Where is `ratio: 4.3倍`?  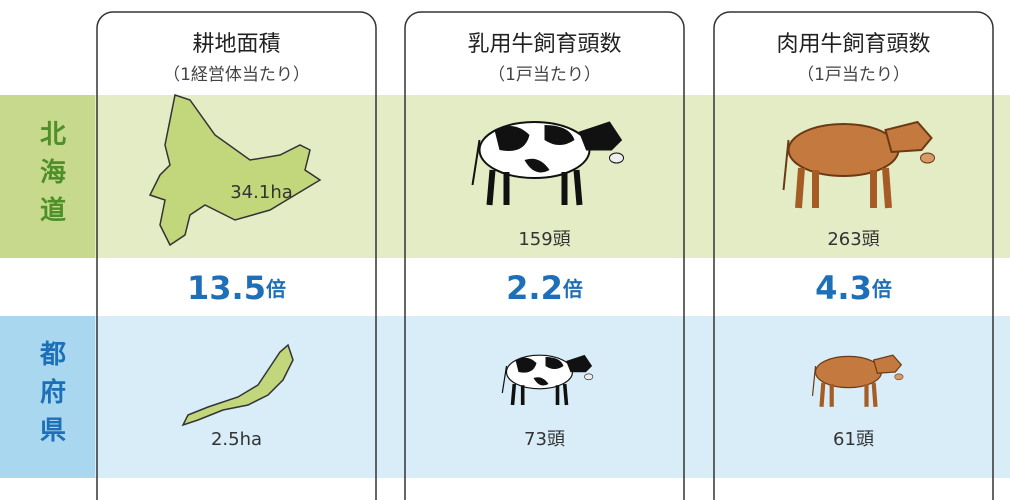
ratio: 4.3倍 is located at coordinates (853, 288).